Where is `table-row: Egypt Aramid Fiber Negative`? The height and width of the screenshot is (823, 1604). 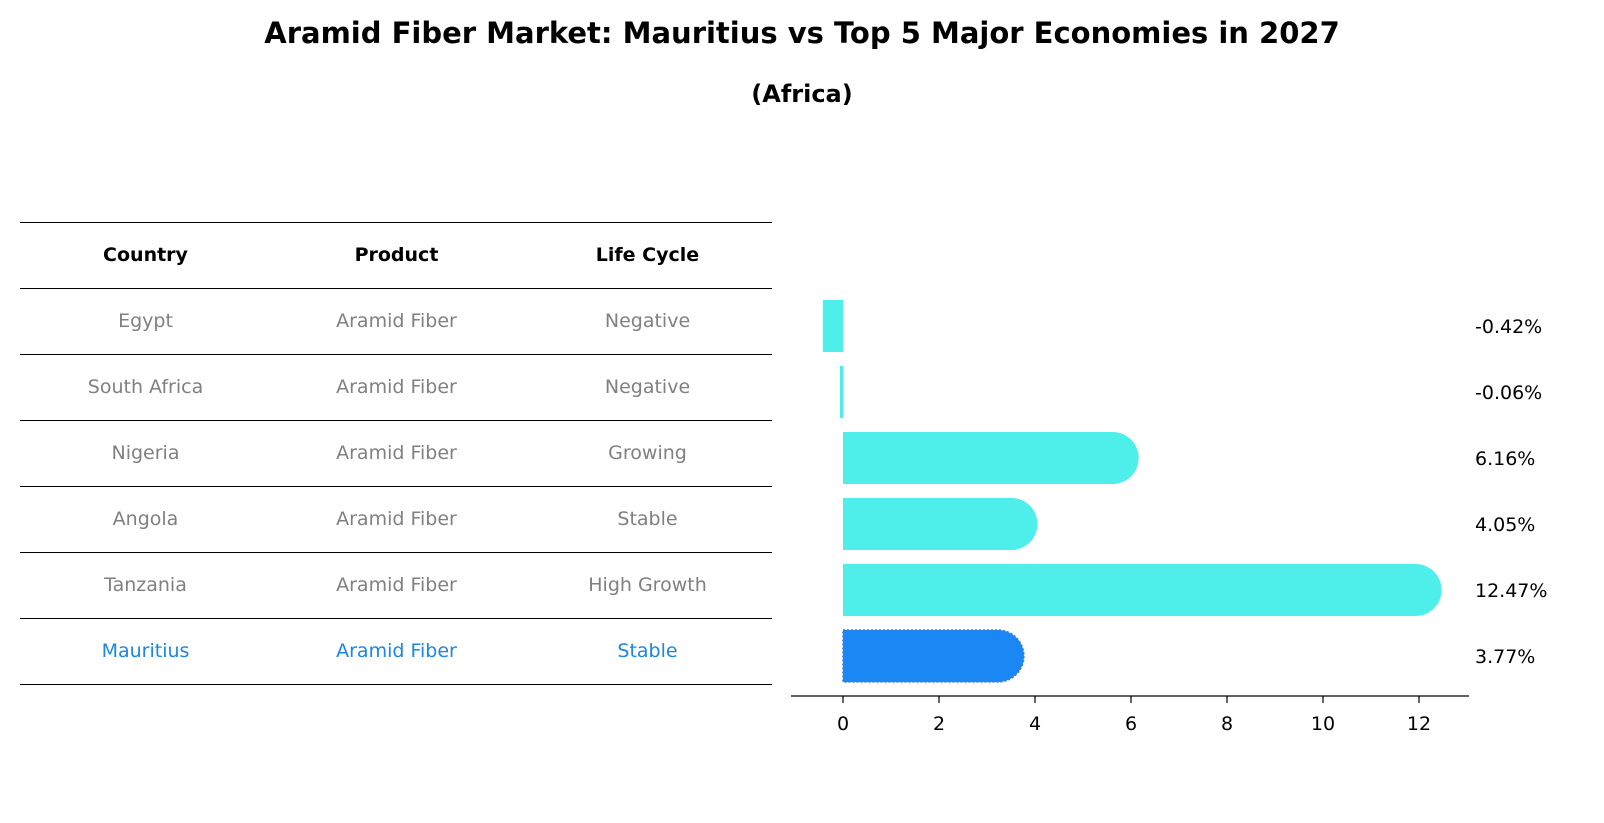 table-row: Egypt Aramid Fiber Negative is located at coordinates (396, 321).